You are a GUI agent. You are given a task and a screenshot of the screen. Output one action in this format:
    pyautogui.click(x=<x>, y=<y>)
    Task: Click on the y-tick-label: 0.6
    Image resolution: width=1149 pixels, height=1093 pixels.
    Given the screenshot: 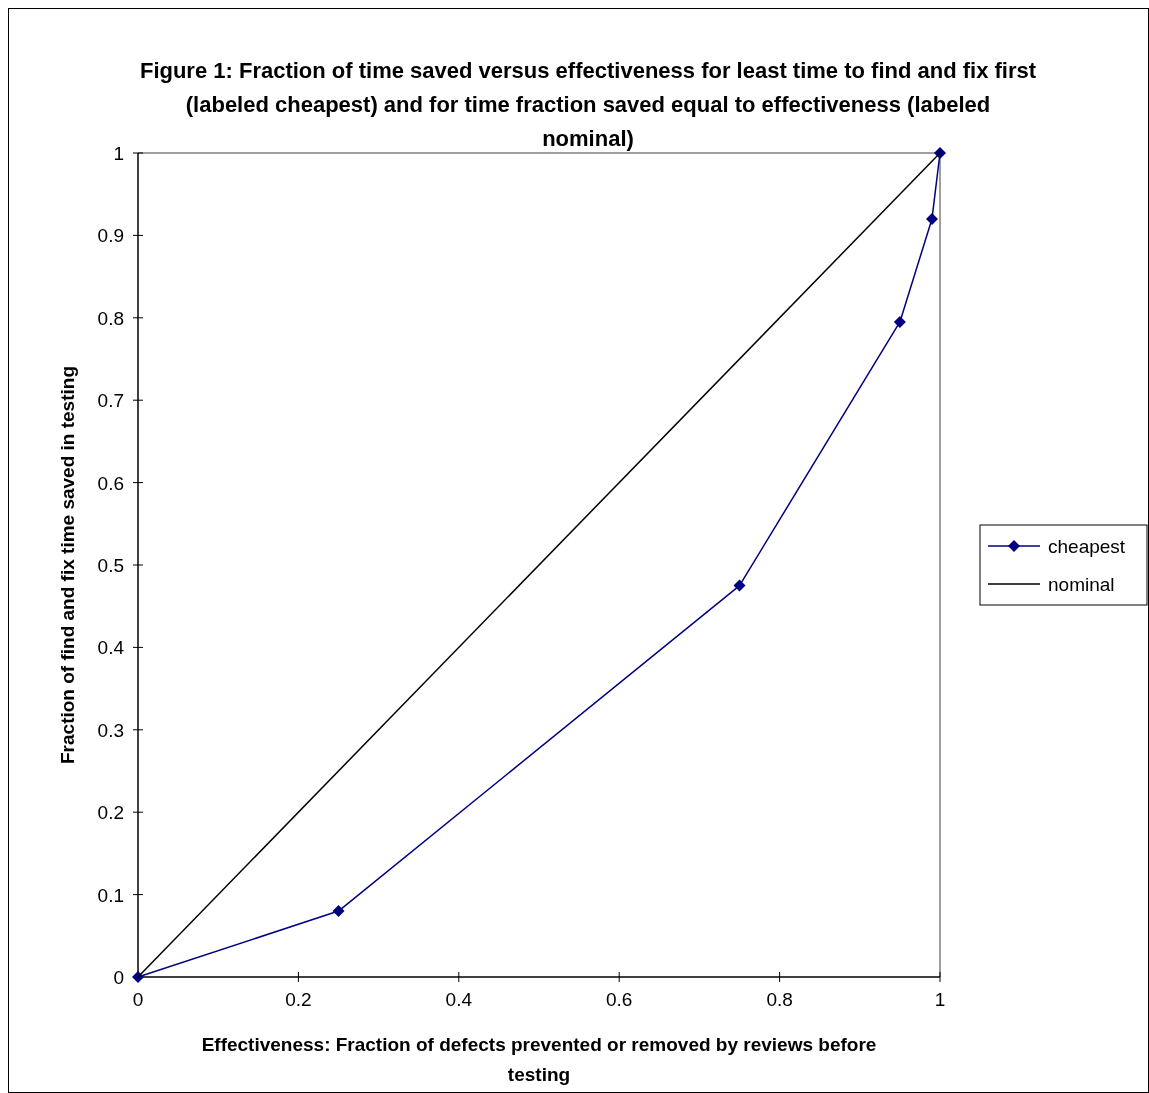 What is the action you would take?
    pyautogui.click(x=110, y=483)
    